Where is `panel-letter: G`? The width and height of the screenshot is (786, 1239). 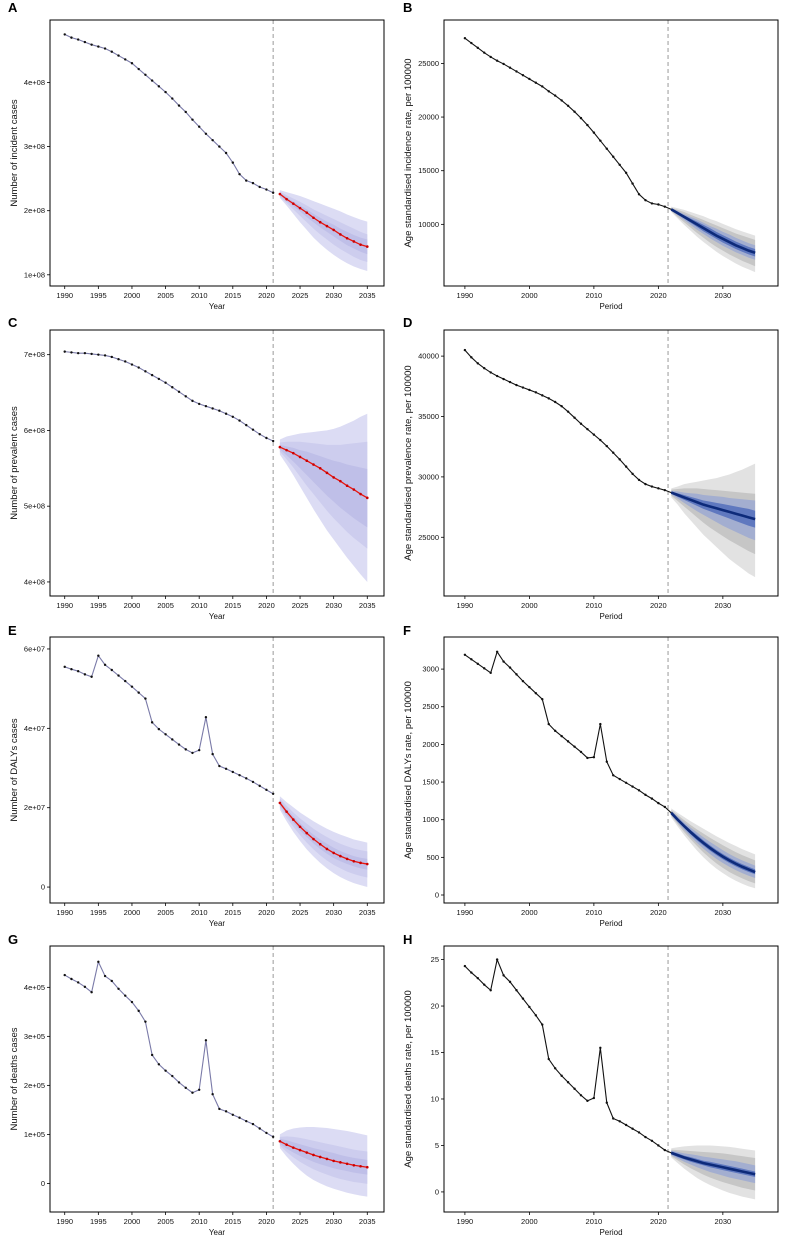 panel-letter: G is located at coordinates (13, 939).